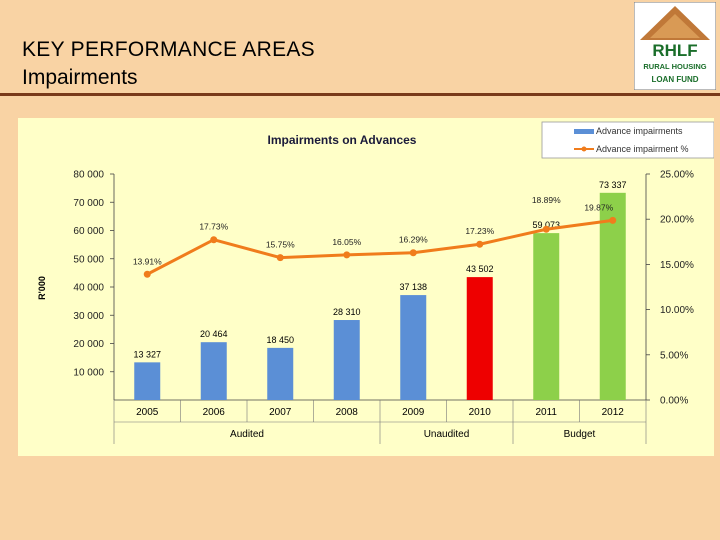 This screenshot has width=720, height=540. I want to click on title-divider, so click(360, 94).